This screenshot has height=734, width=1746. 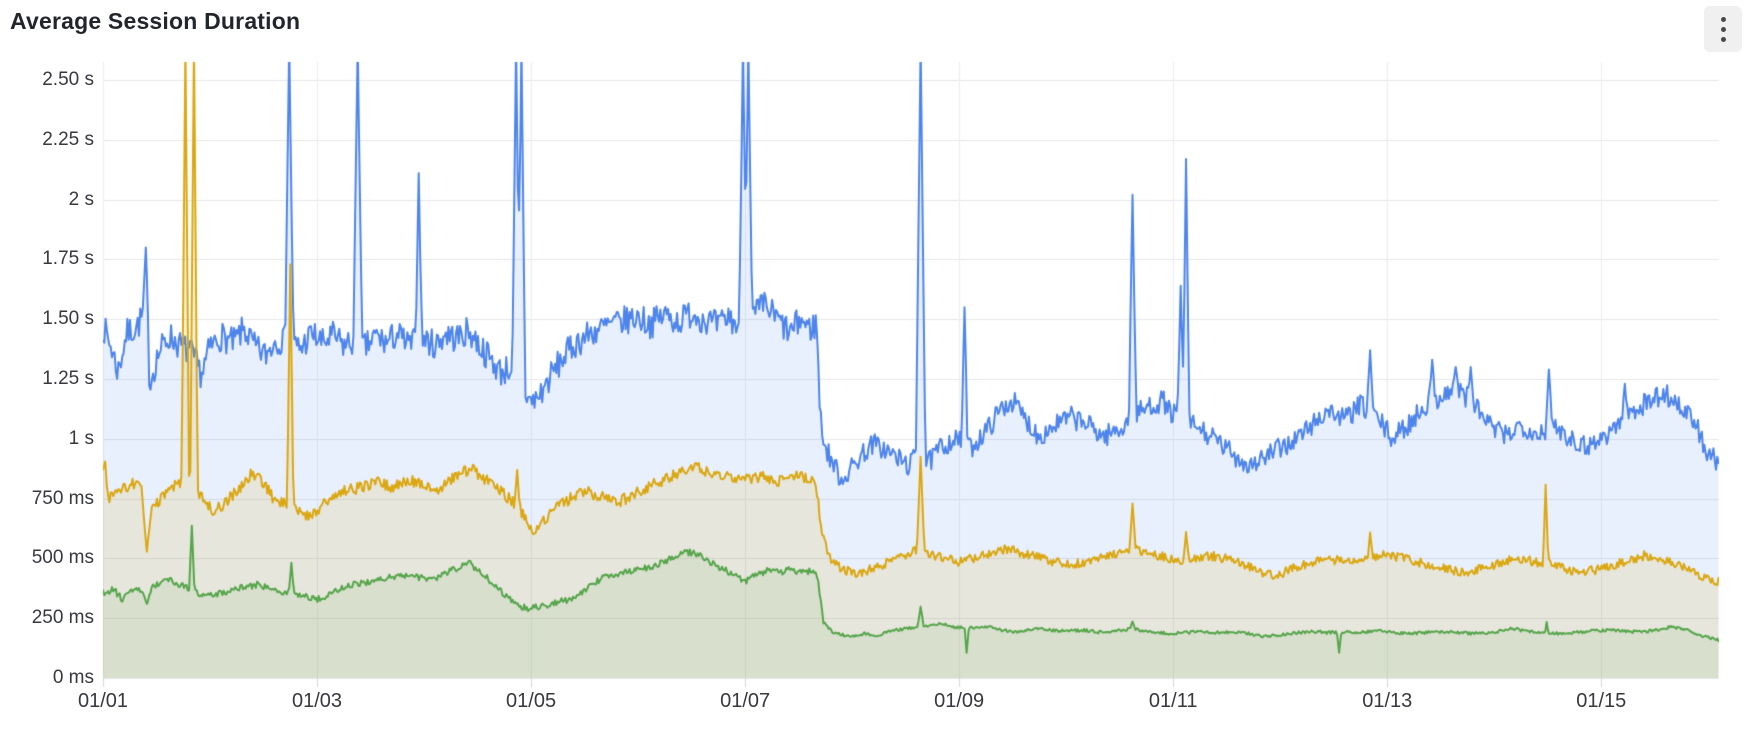 I want to click on x-axis-tick-label: 01/05, so click(x=531, y=701).